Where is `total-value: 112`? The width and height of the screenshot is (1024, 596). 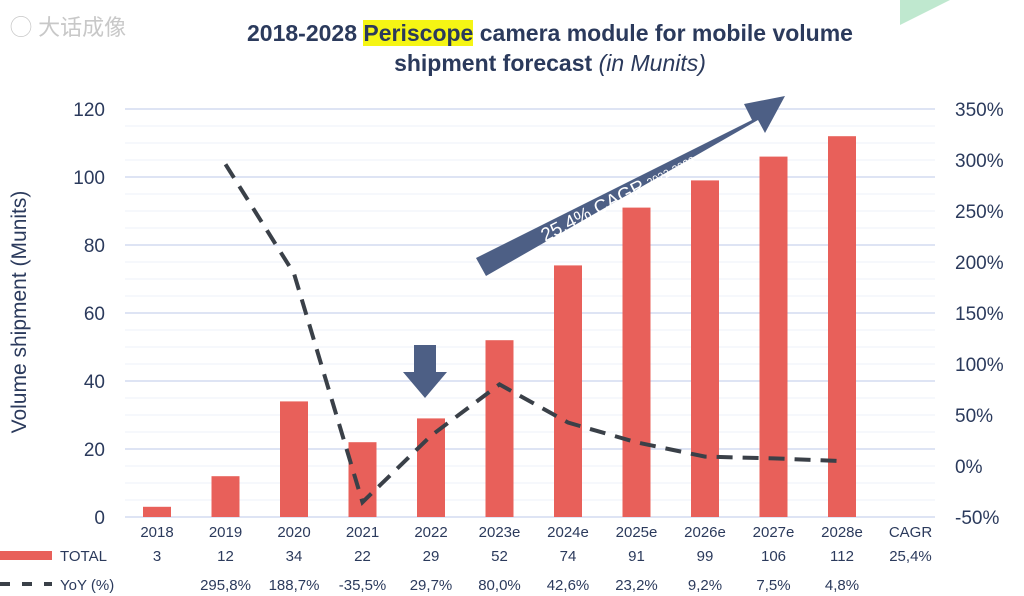 total-value: 112 is located at coordinates (842, 556).